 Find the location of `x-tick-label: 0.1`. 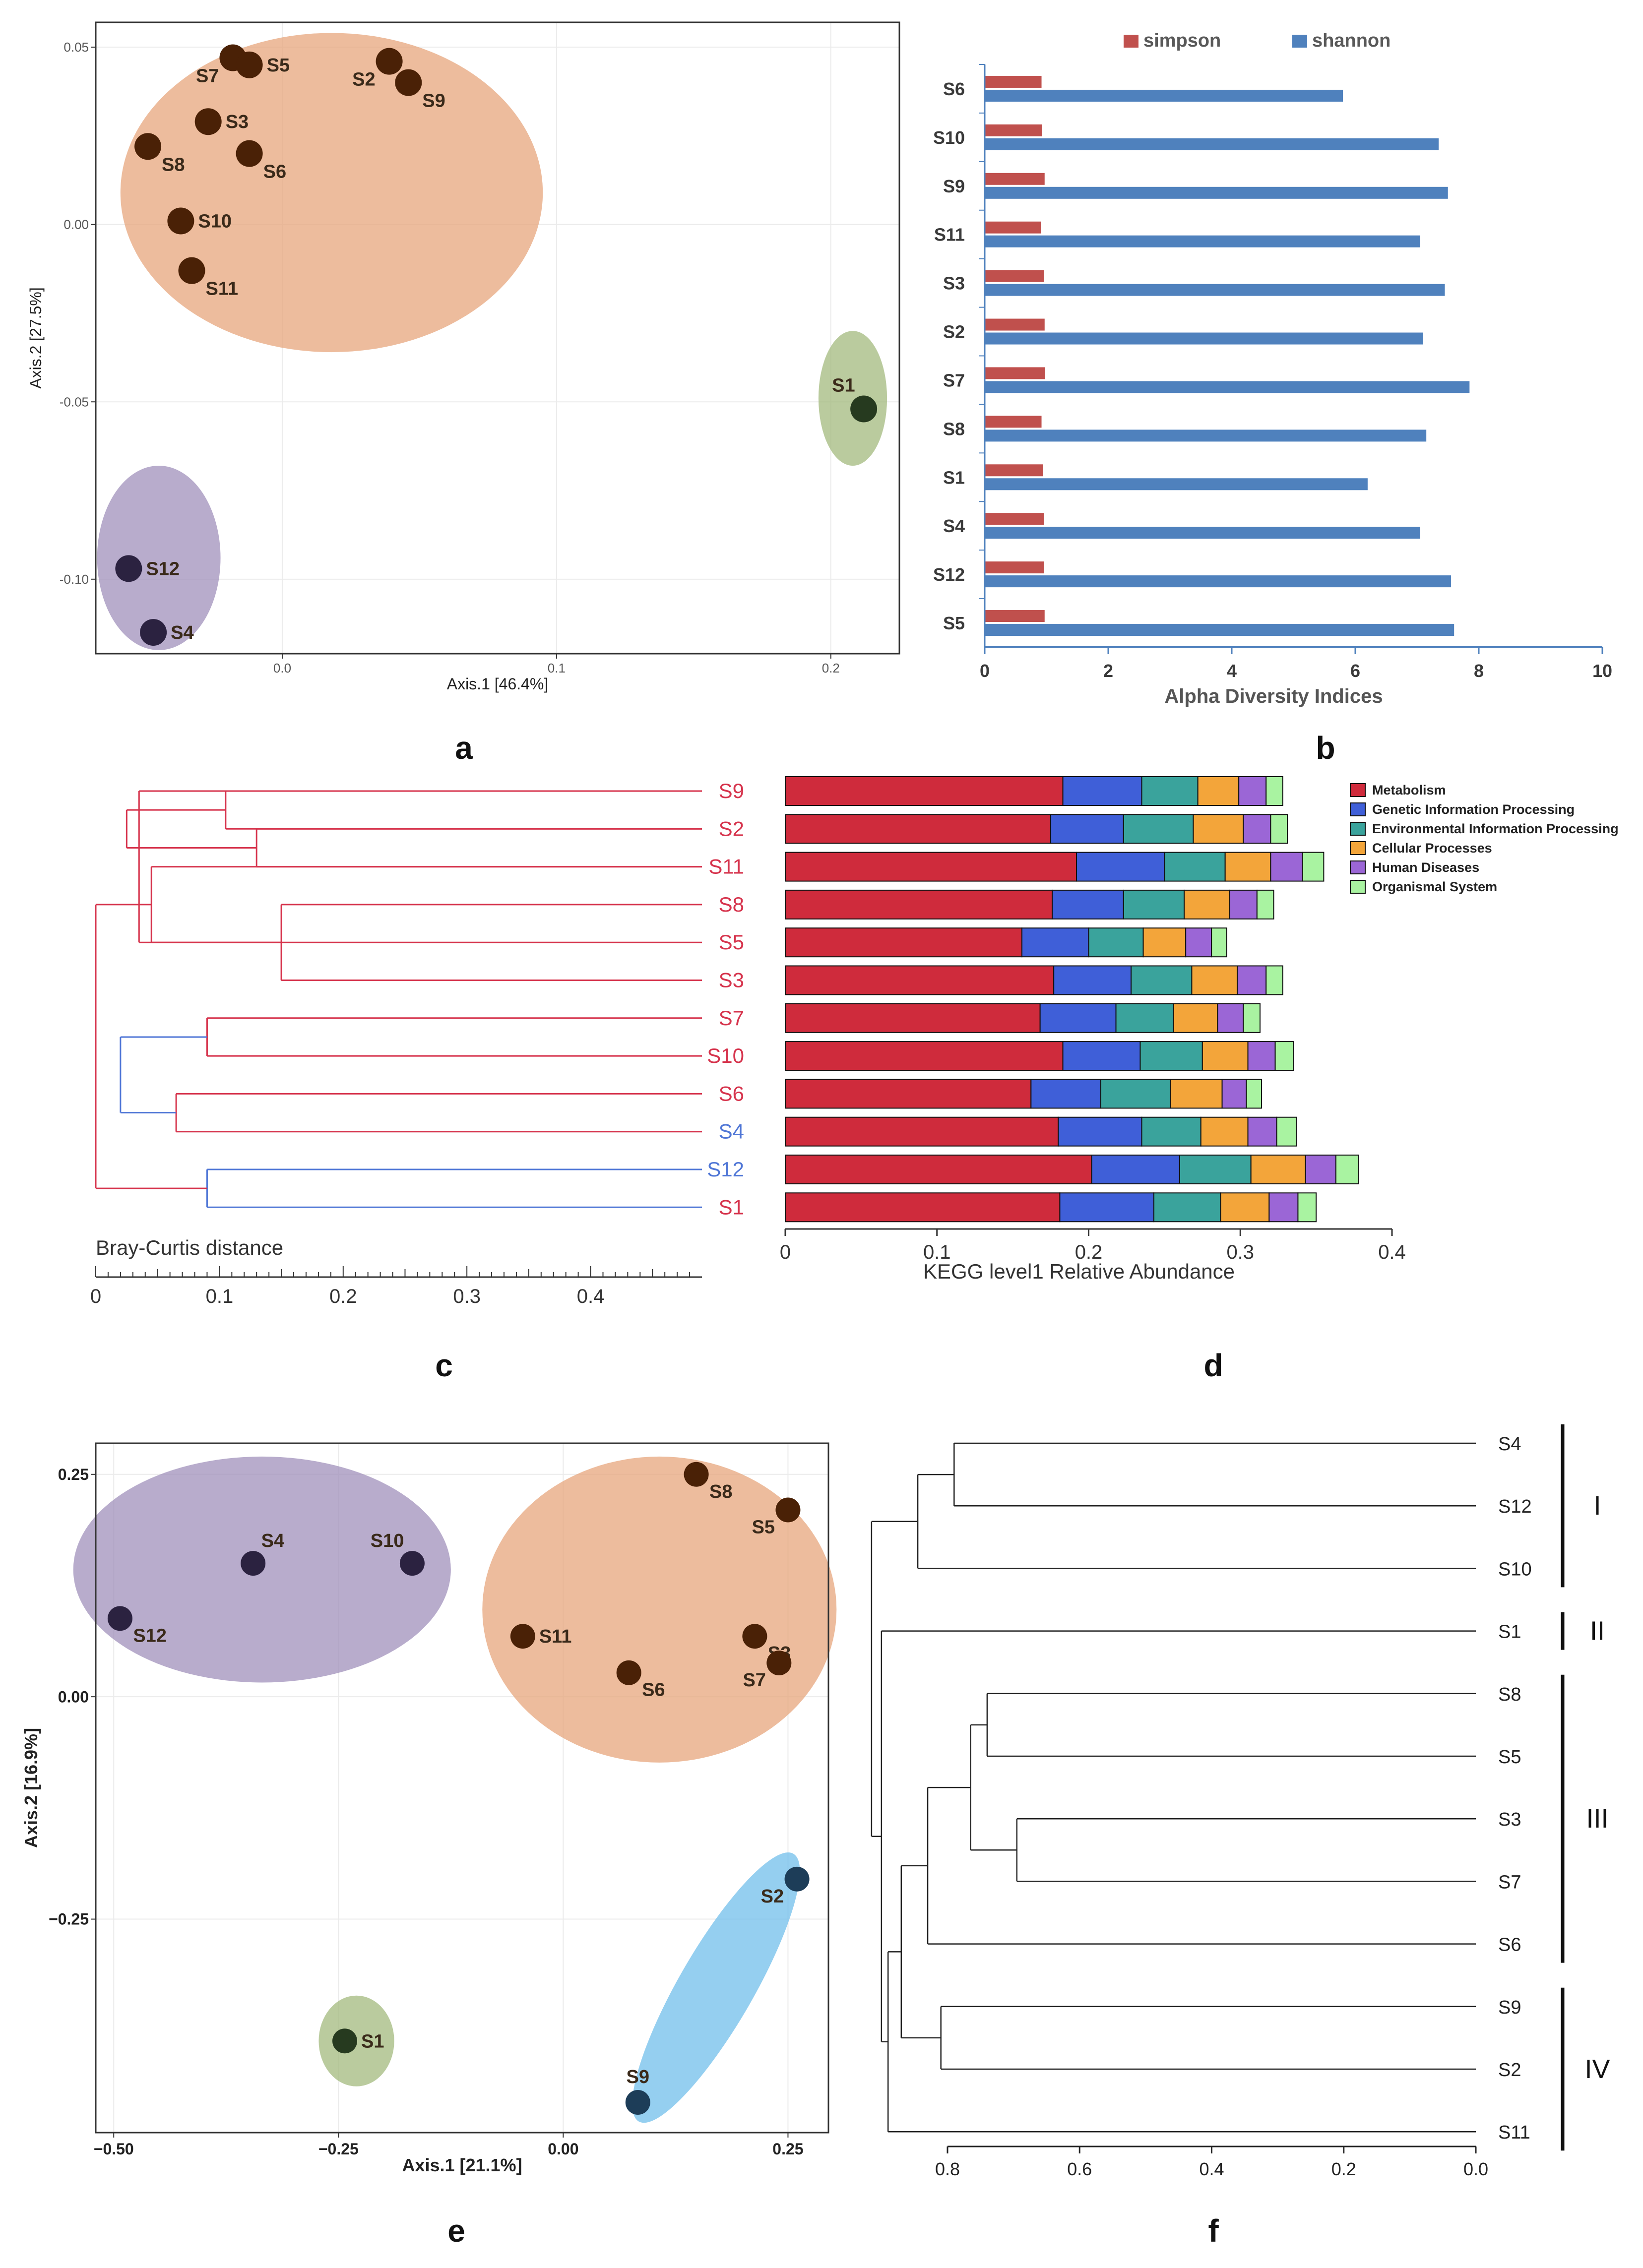

x-tick-label: 0.1 is located at coordinates (937, 1252).